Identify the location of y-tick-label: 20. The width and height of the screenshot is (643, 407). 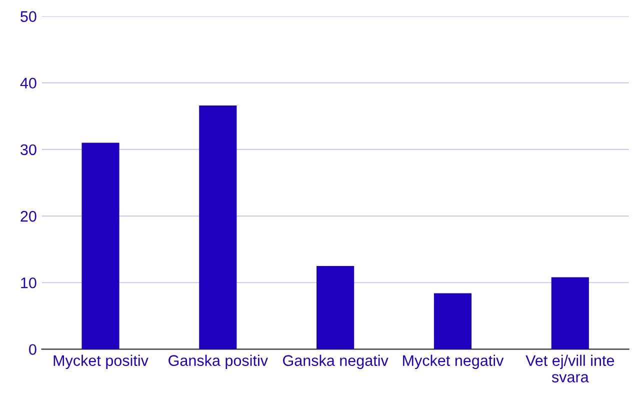
(28, 216).